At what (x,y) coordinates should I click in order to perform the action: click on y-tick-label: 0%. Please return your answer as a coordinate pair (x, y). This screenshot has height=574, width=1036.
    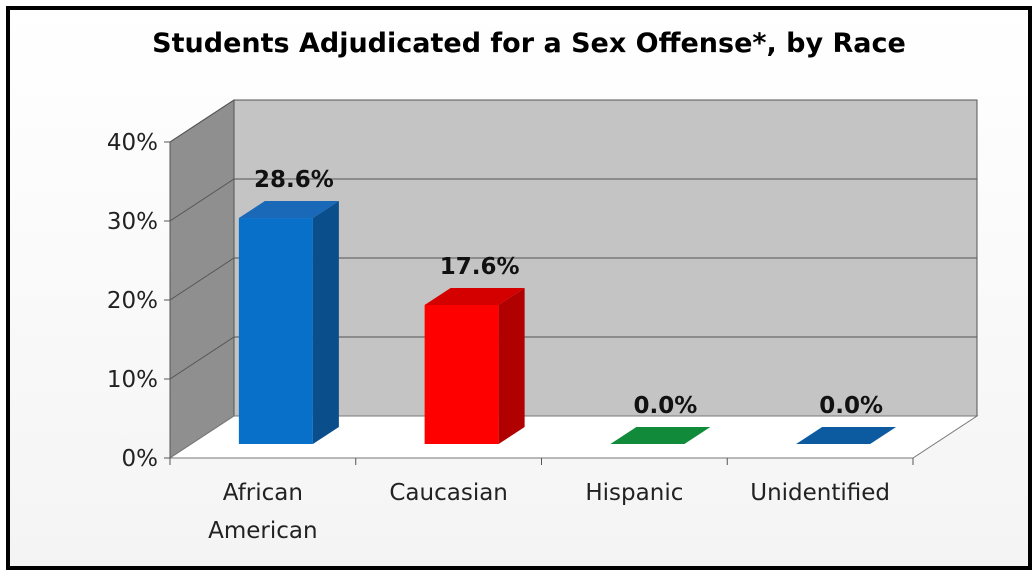
    Looking at the image, I should click on (140, 459).